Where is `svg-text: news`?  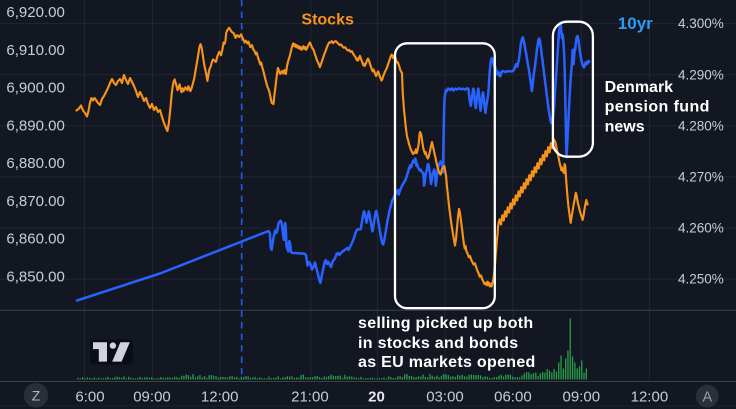 svg-text: news is located at coordinates (625, 127).